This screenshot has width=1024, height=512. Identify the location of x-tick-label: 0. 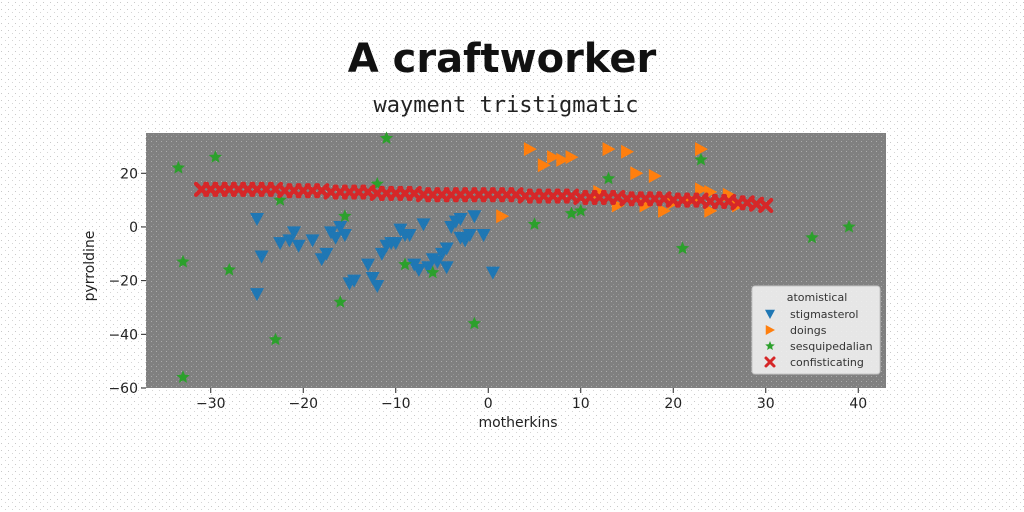
(488, 404).